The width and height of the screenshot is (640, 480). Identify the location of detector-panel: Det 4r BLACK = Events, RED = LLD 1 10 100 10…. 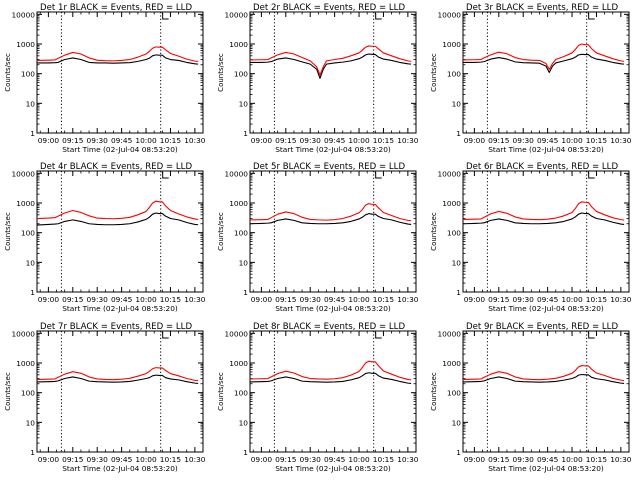
(105, 237).